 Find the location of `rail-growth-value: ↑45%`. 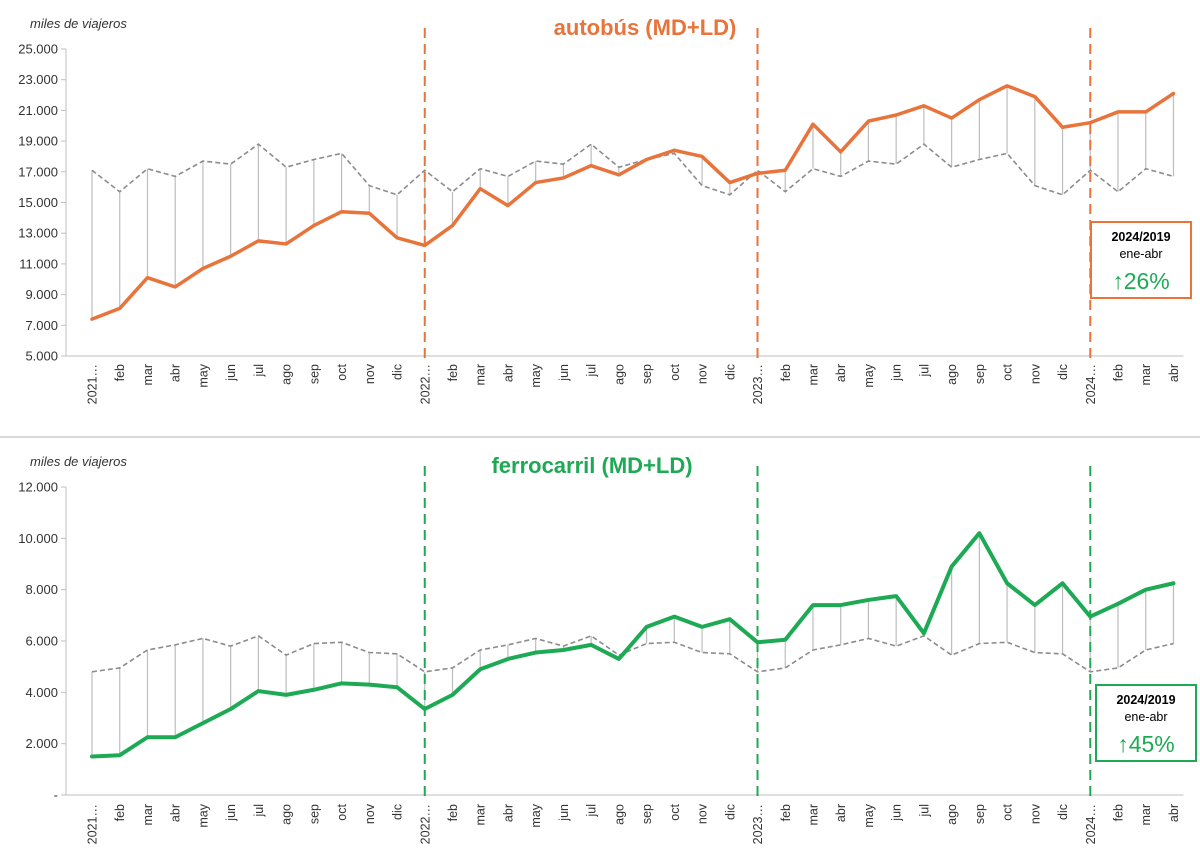

rail-growth-value: ↑45% is located at coordinates (1146, 744).